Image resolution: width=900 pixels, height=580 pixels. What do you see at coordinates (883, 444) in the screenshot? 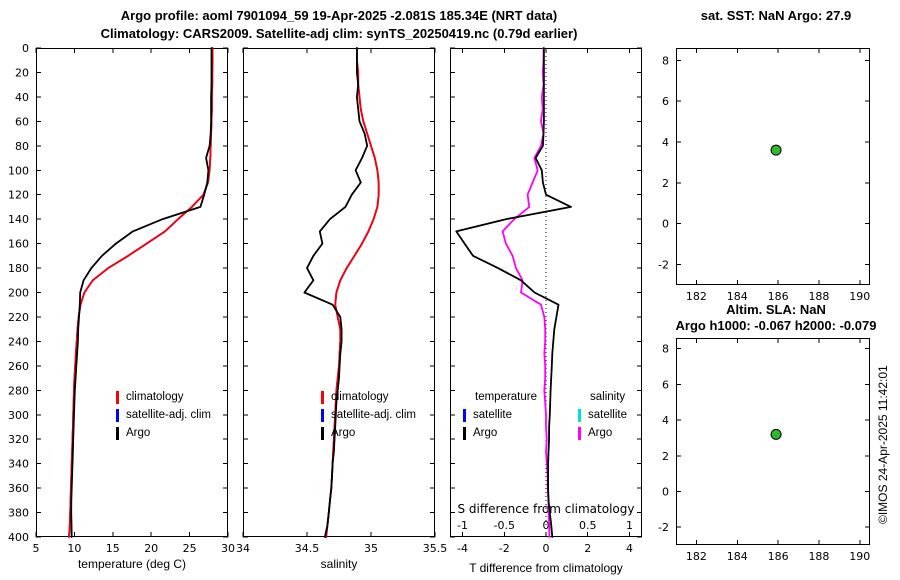
I see `copyright-text: ©IMOS 24-Apr-2025 11:42:01` at bounding box center [883, 444].